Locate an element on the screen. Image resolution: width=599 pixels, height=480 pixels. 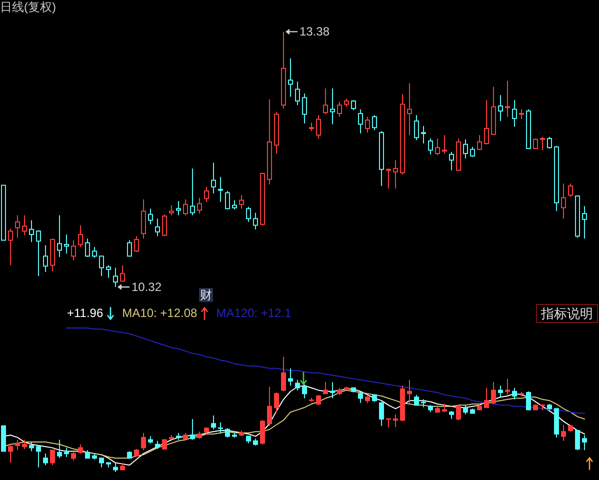
annotation: 10.32 is located at coordinates (147, 287).